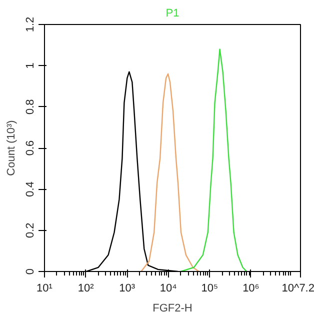 The height and width of the screenshot is (317, 314). What do you see at coordinates (30, 65) in the screenshot?
I see `y-tick-label: 1` at bounding box center [30, 65].